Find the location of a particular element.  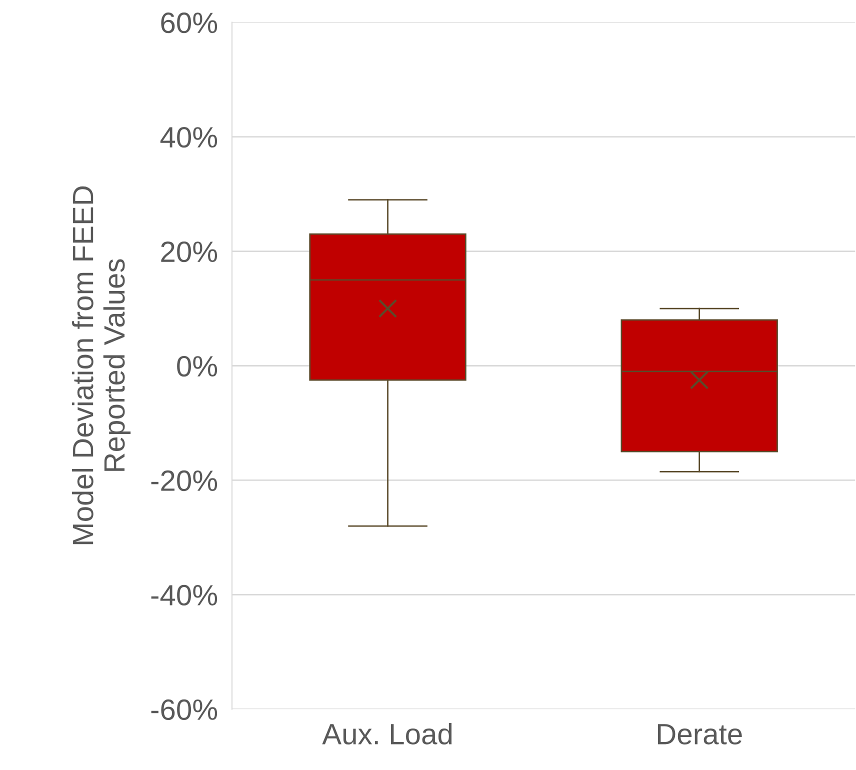

y-tick-label: 40% is located at coordinates (189, 137).